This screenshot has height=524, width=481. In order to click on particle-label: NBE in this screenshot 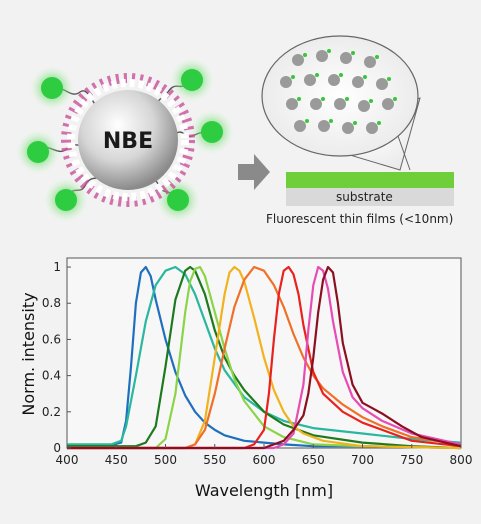, I will do `click(128, 141)`.